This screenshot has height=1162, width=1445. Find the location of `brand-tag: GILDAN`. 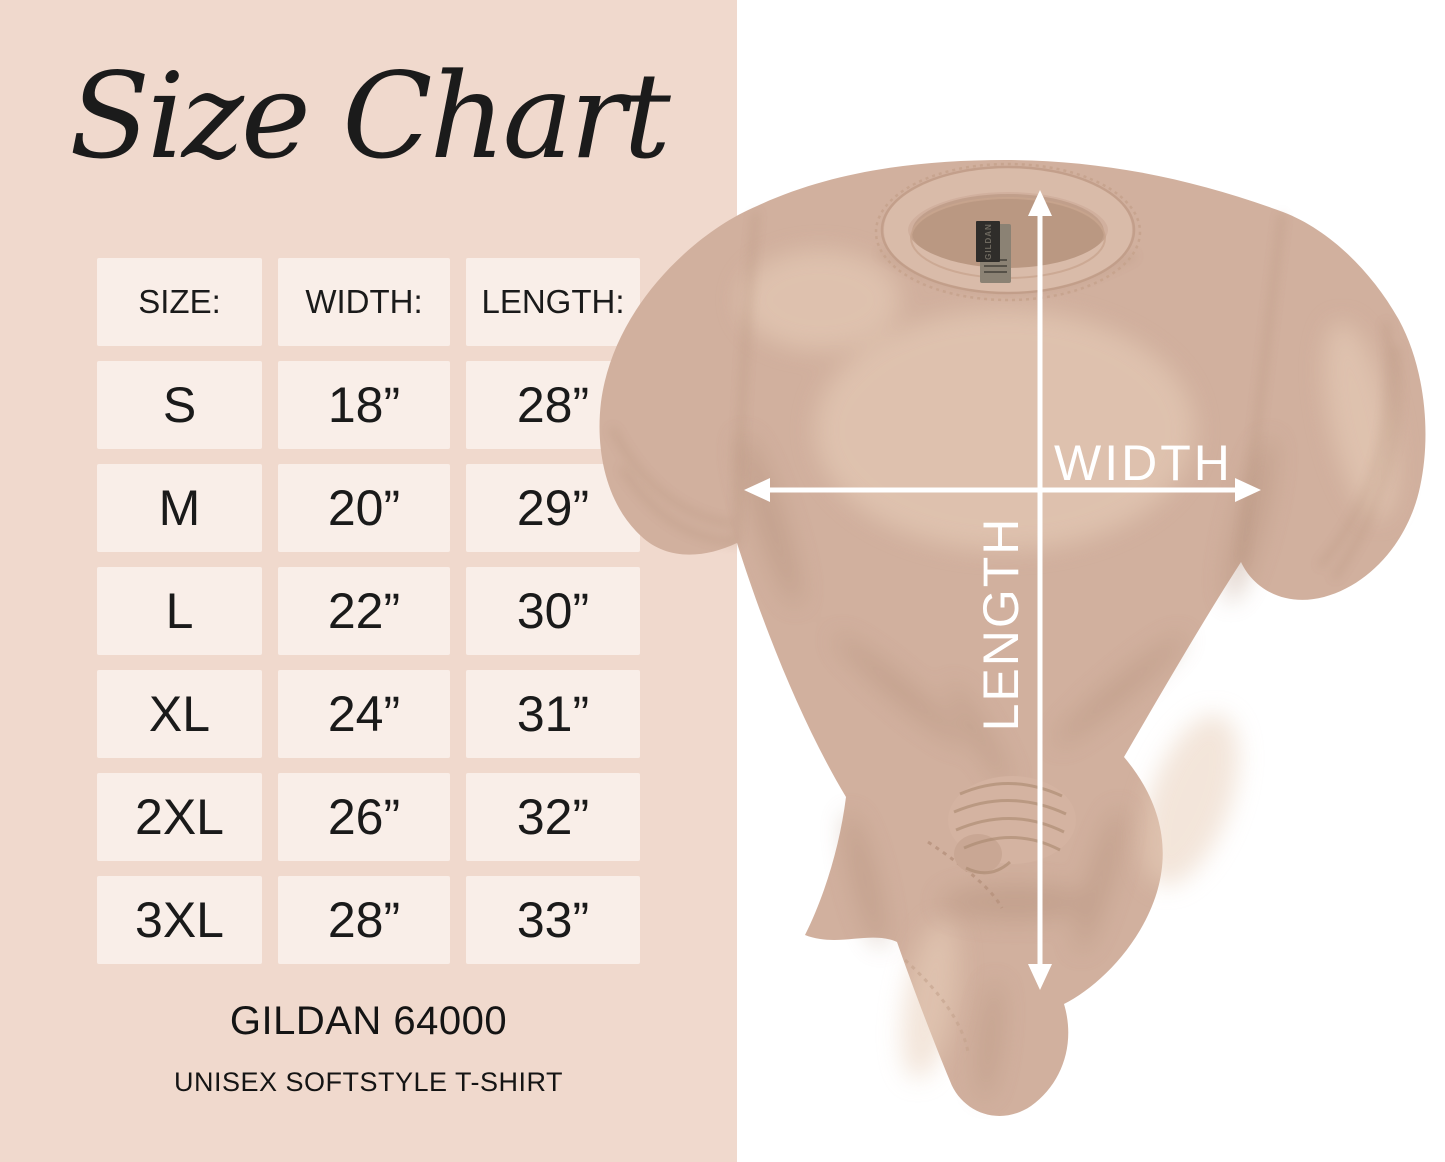

brand-tag: GILDAN is located at coordinates (988, 241).